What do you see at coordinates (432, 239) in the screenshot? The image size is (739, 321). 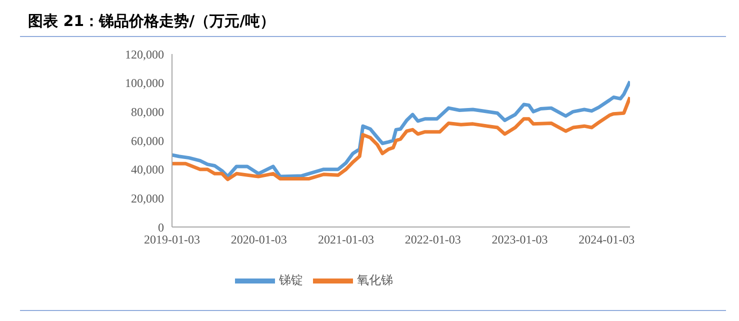 I see `x-tick-label: 2022-01-03` at bounding box center [432, 239].